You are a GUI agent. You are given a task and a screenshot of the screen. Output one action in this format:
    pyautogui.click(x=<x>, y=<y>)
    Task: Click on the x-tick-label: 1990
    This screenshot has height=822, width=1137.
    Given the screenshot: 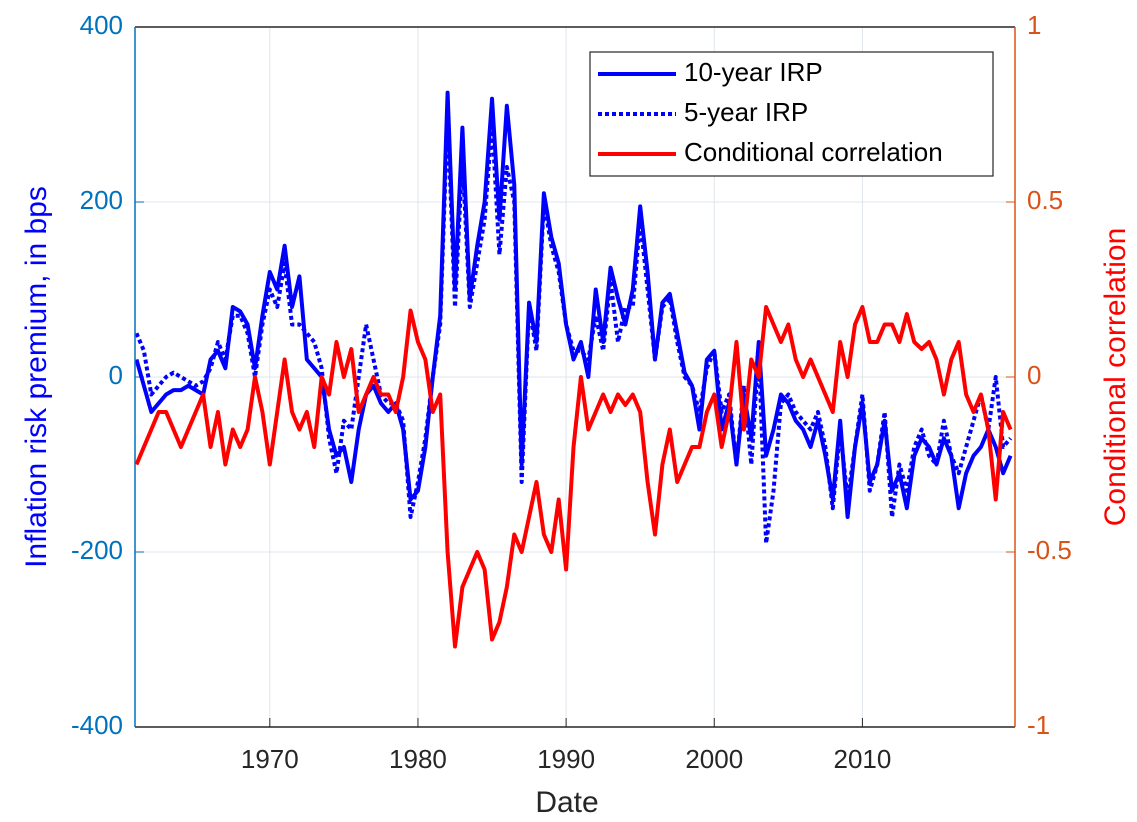 What is the action you would take?
    pyautogui.click(x=566, y=759)
    